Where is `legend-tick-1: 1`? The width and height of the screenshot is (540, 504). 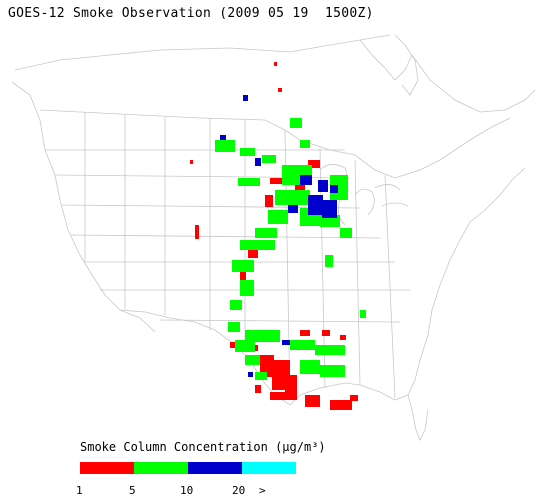 legend-tick-1: 1 is located at coordinates (79, 490).